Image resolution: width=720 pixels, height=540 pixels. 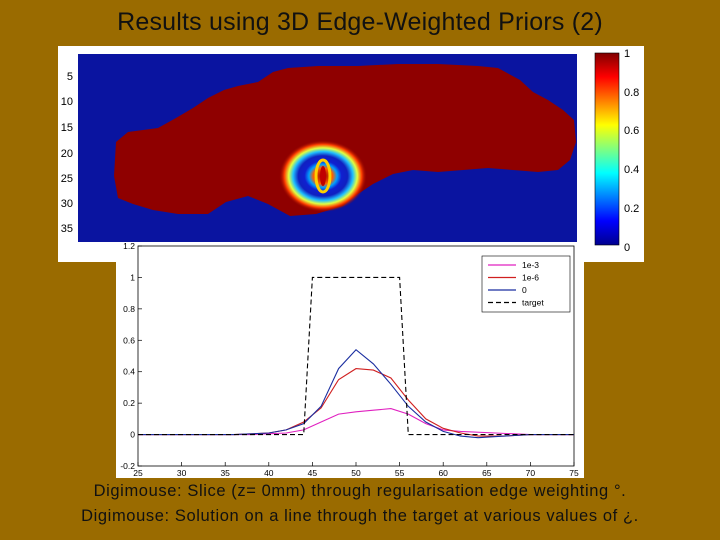 I want to click on legend-label: target, so click(x=533, y=303).